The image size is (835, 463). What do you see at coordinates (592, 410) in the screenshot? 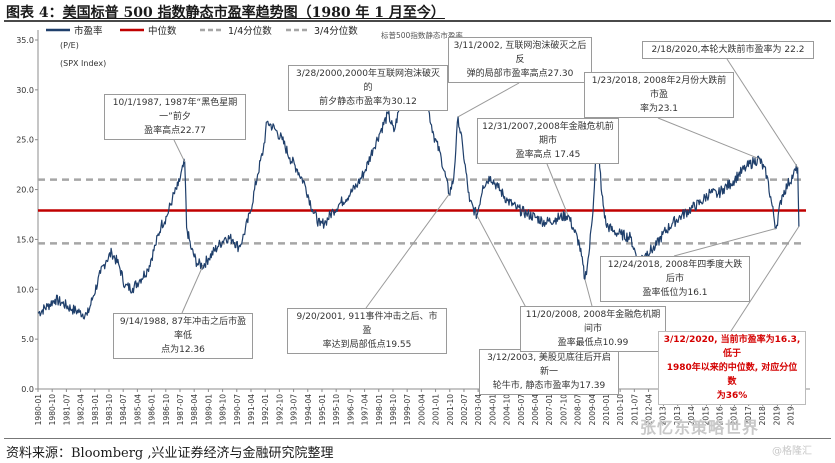
I see `x-tick-label: 2009-04` at bounding box center [592, 410].